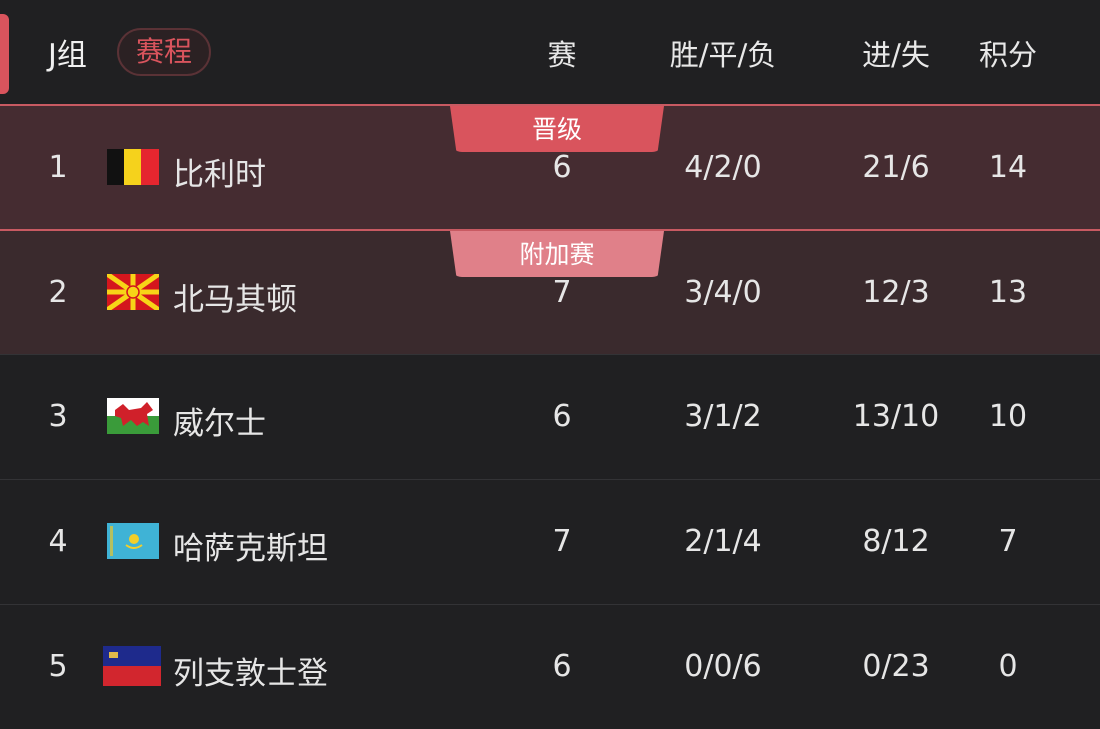  What do you see at coordinates (219, 424) in the screenshot?
I see `team-name: 威尔士` at bounding box center [219, 424].